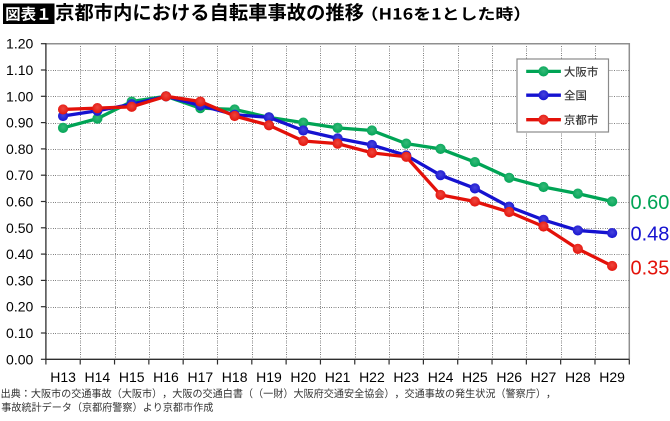  I want to click on svg-text: H28, so click(578, 377).